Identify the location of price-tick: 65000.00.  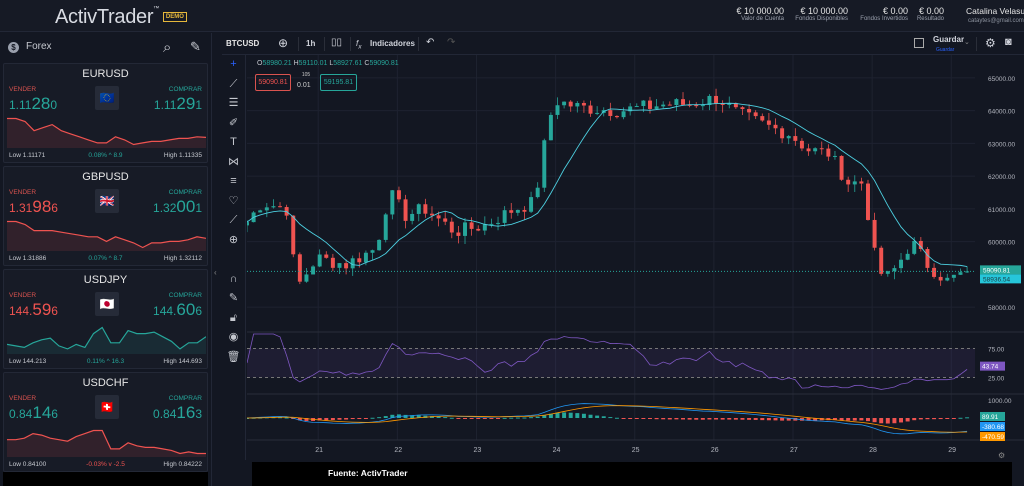
(1001, 79).